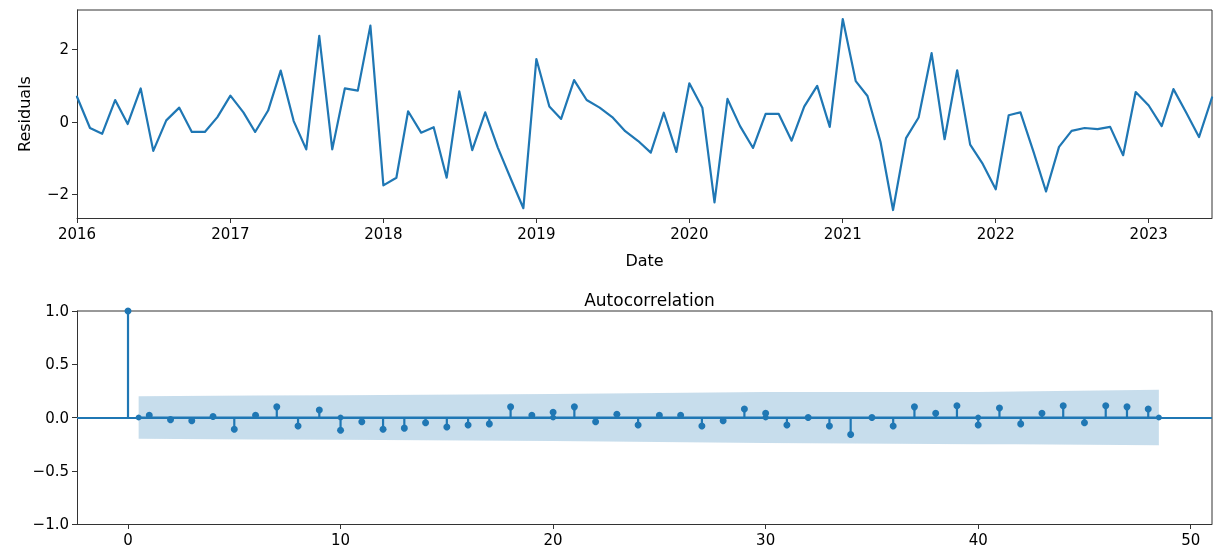 The height and width of the screenshot is (558, 1215). I want to click on x-tick-label: 40, so click(978, 539).